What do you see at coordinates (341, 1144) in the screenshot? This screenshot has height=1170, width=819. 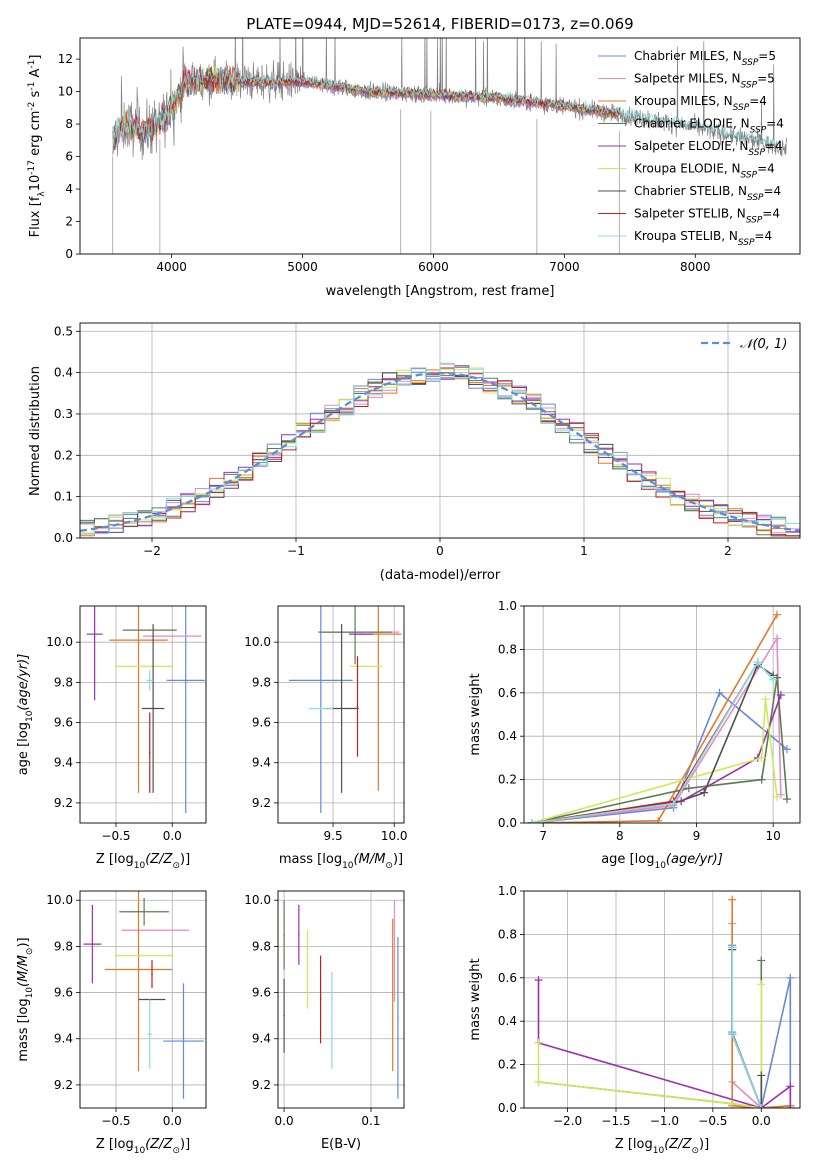 I see `x-axis-label: E(B-V)` at bounding box center [341, 1144].